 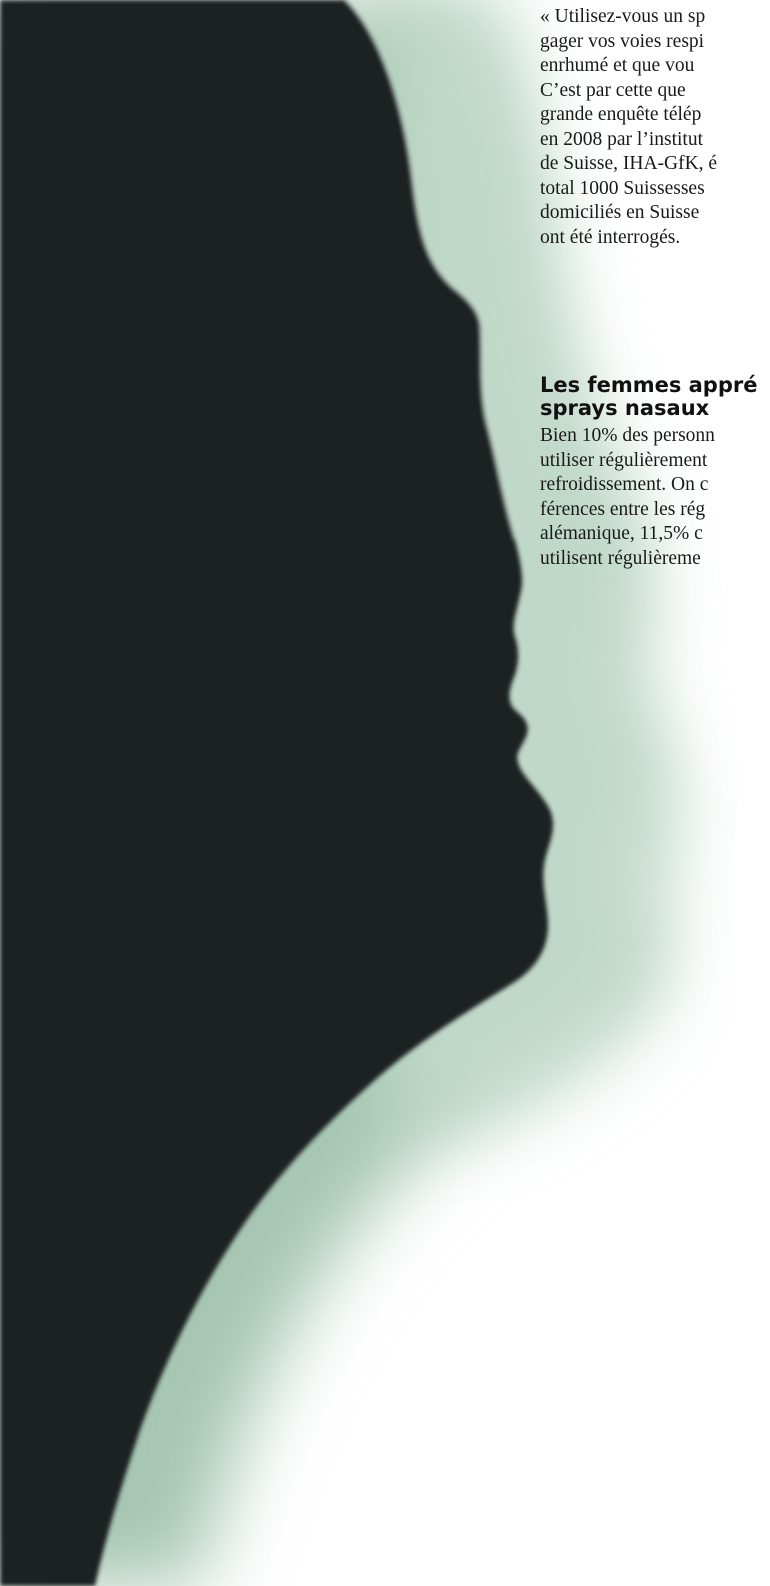 I want to click on body-line: Bien 10% des personn, so click(x=627, y=435).